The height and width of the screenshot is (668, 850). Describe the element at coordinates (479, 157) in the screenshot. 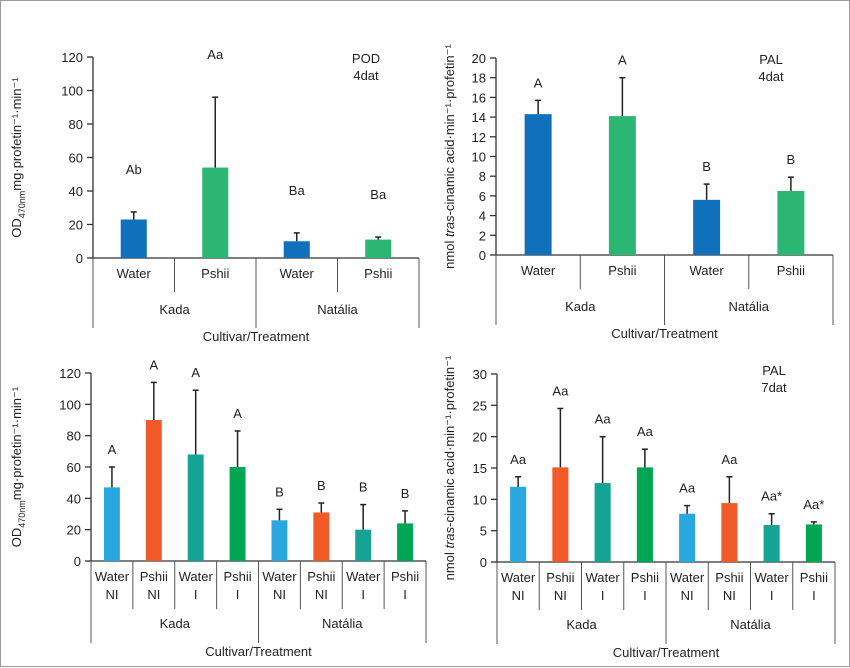

I see `y-tick-label: 10` at that location.